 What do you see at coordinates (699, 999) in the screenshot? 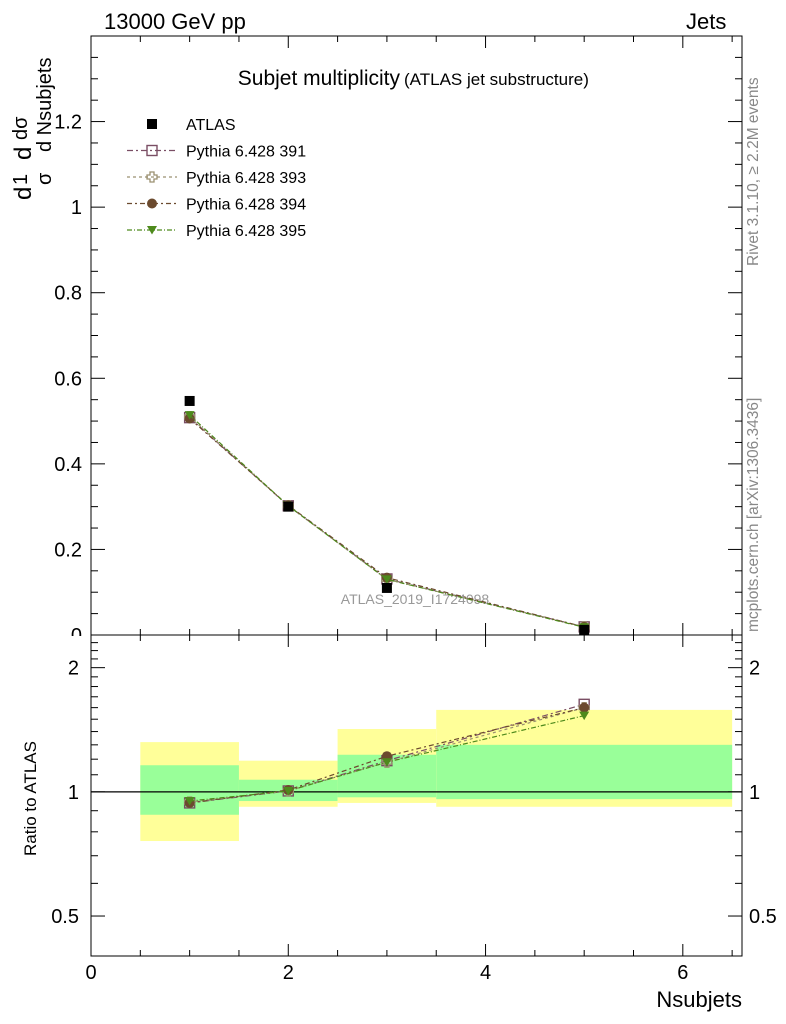
I see `x-axis-title: Nsubjets` at bounding box center [699, 999].